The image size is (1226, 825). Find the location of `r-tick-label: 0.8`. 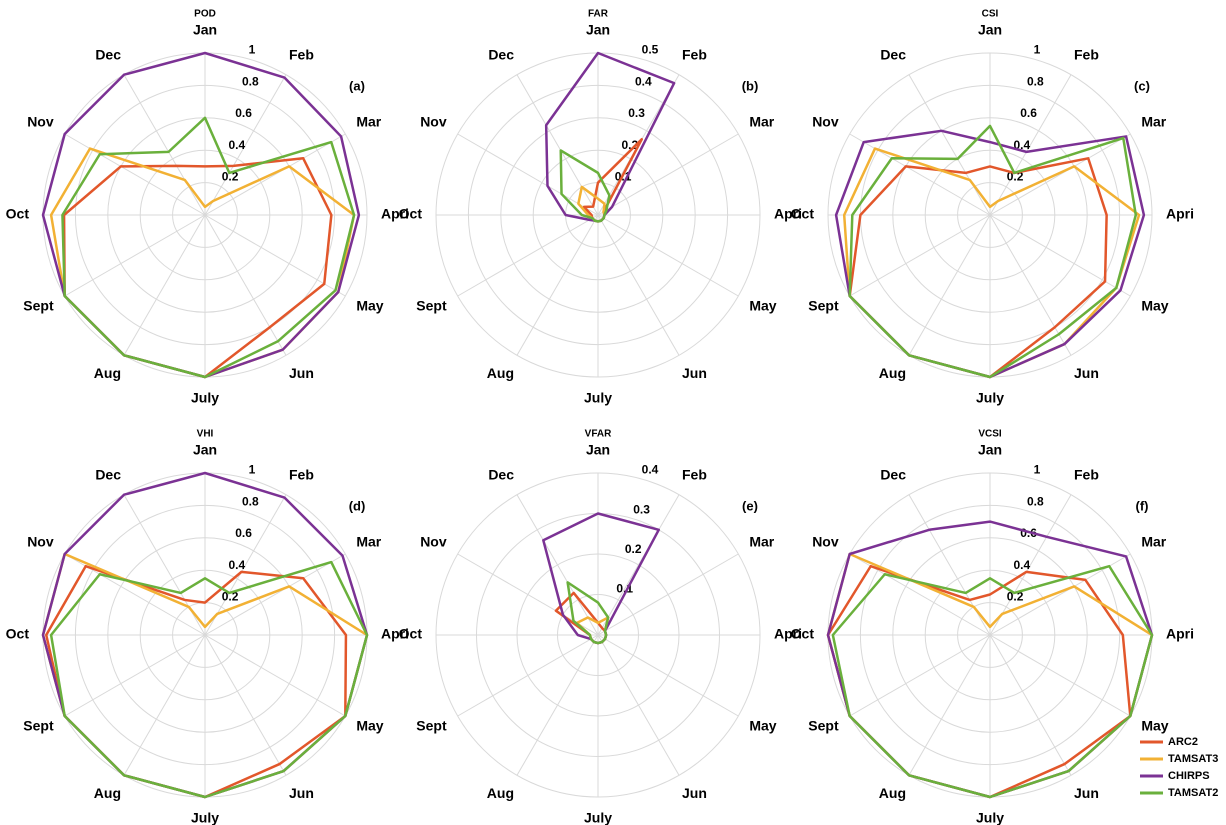

r-tick-label: 0.8 is located at coordinates (250, 81).